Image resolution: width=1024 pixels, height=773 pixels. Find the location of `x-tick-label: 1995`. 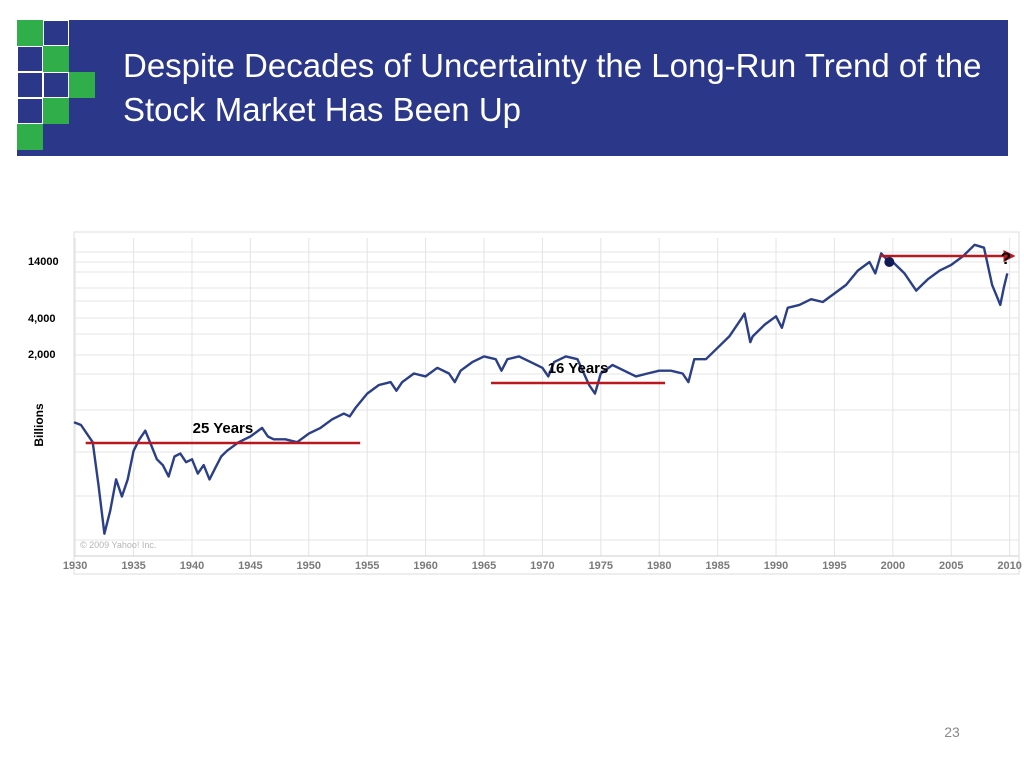

x-tick-label: 1995 is located at coordinates (834, 566).